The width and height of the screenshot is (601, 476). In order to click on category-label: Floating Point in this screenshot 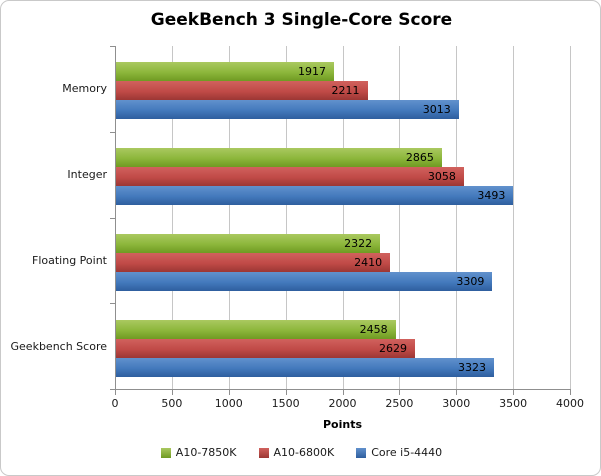, I will do `click(69, 260)`.